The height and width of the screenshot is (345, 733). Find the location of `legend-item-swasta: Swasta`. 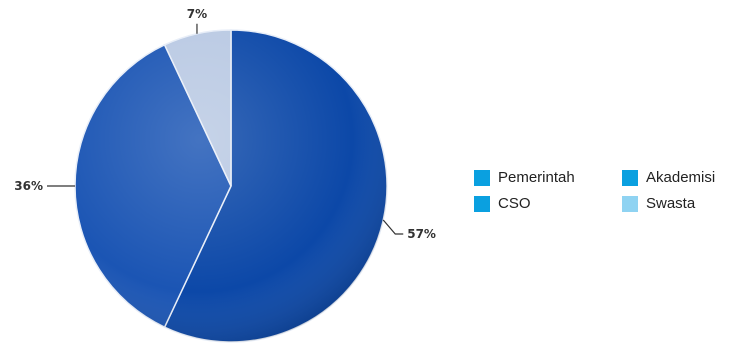

legend-item-swasta: Swasta is located at coordinates (668, 204).